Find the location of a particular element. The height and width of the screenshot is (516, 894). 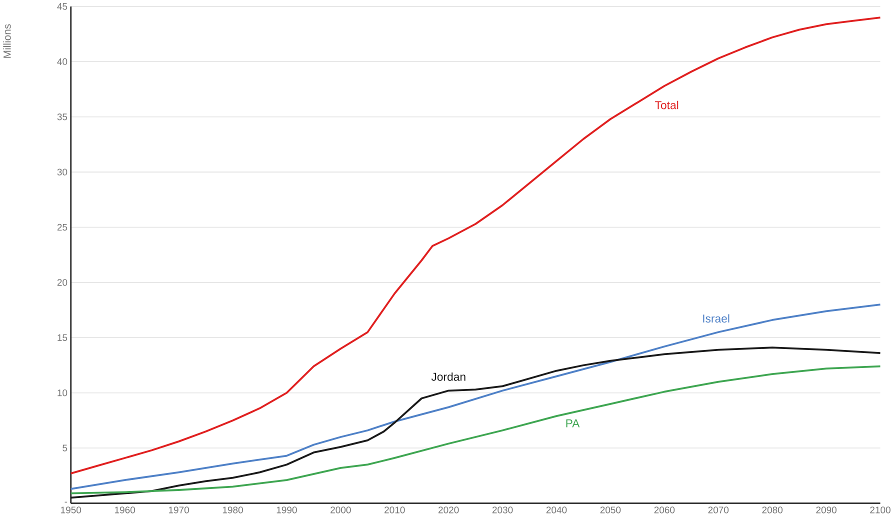

x-tick-label: 2080 is located at coordinates (772, 510).